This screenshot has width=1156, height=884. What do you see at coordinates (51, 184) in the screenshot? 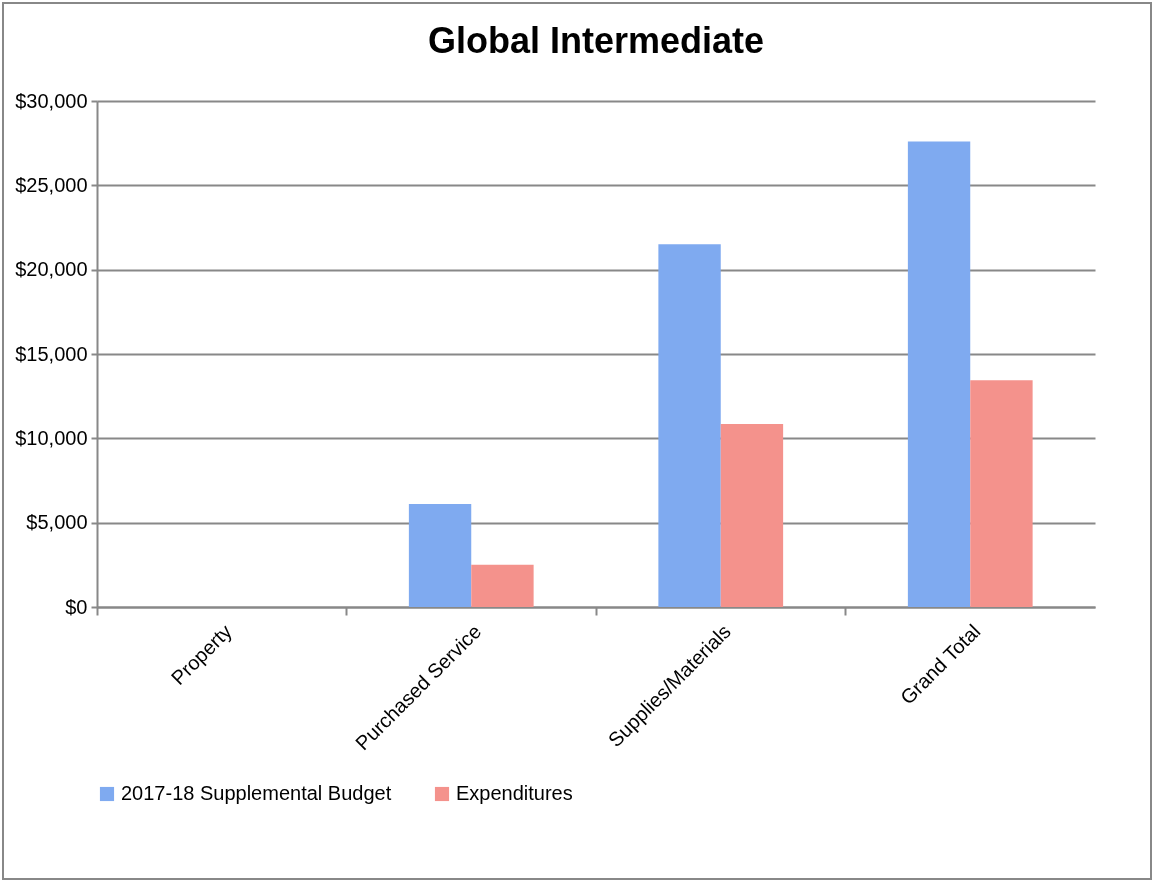
I see `y-tick-label: $25,000` at bounding box center [51, 184].